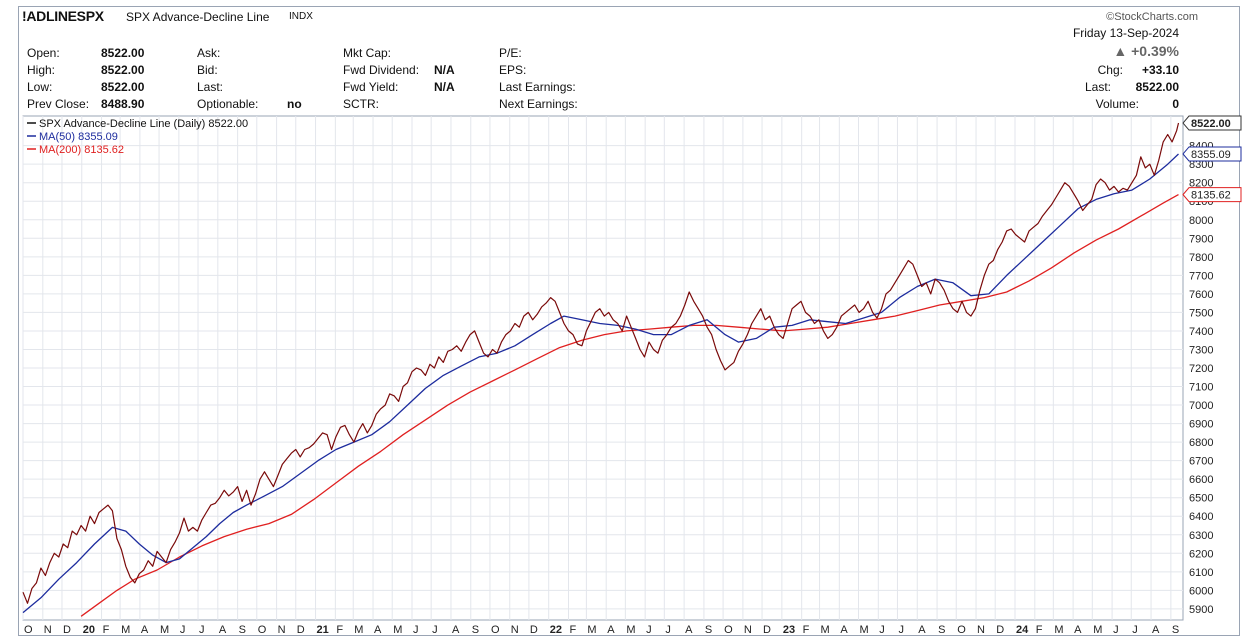 This screenshot has width=1242, height=642. Describe the element at coordinates (361, 104) in the screenshot. I see `sctr-label: SCTR:` at that location.